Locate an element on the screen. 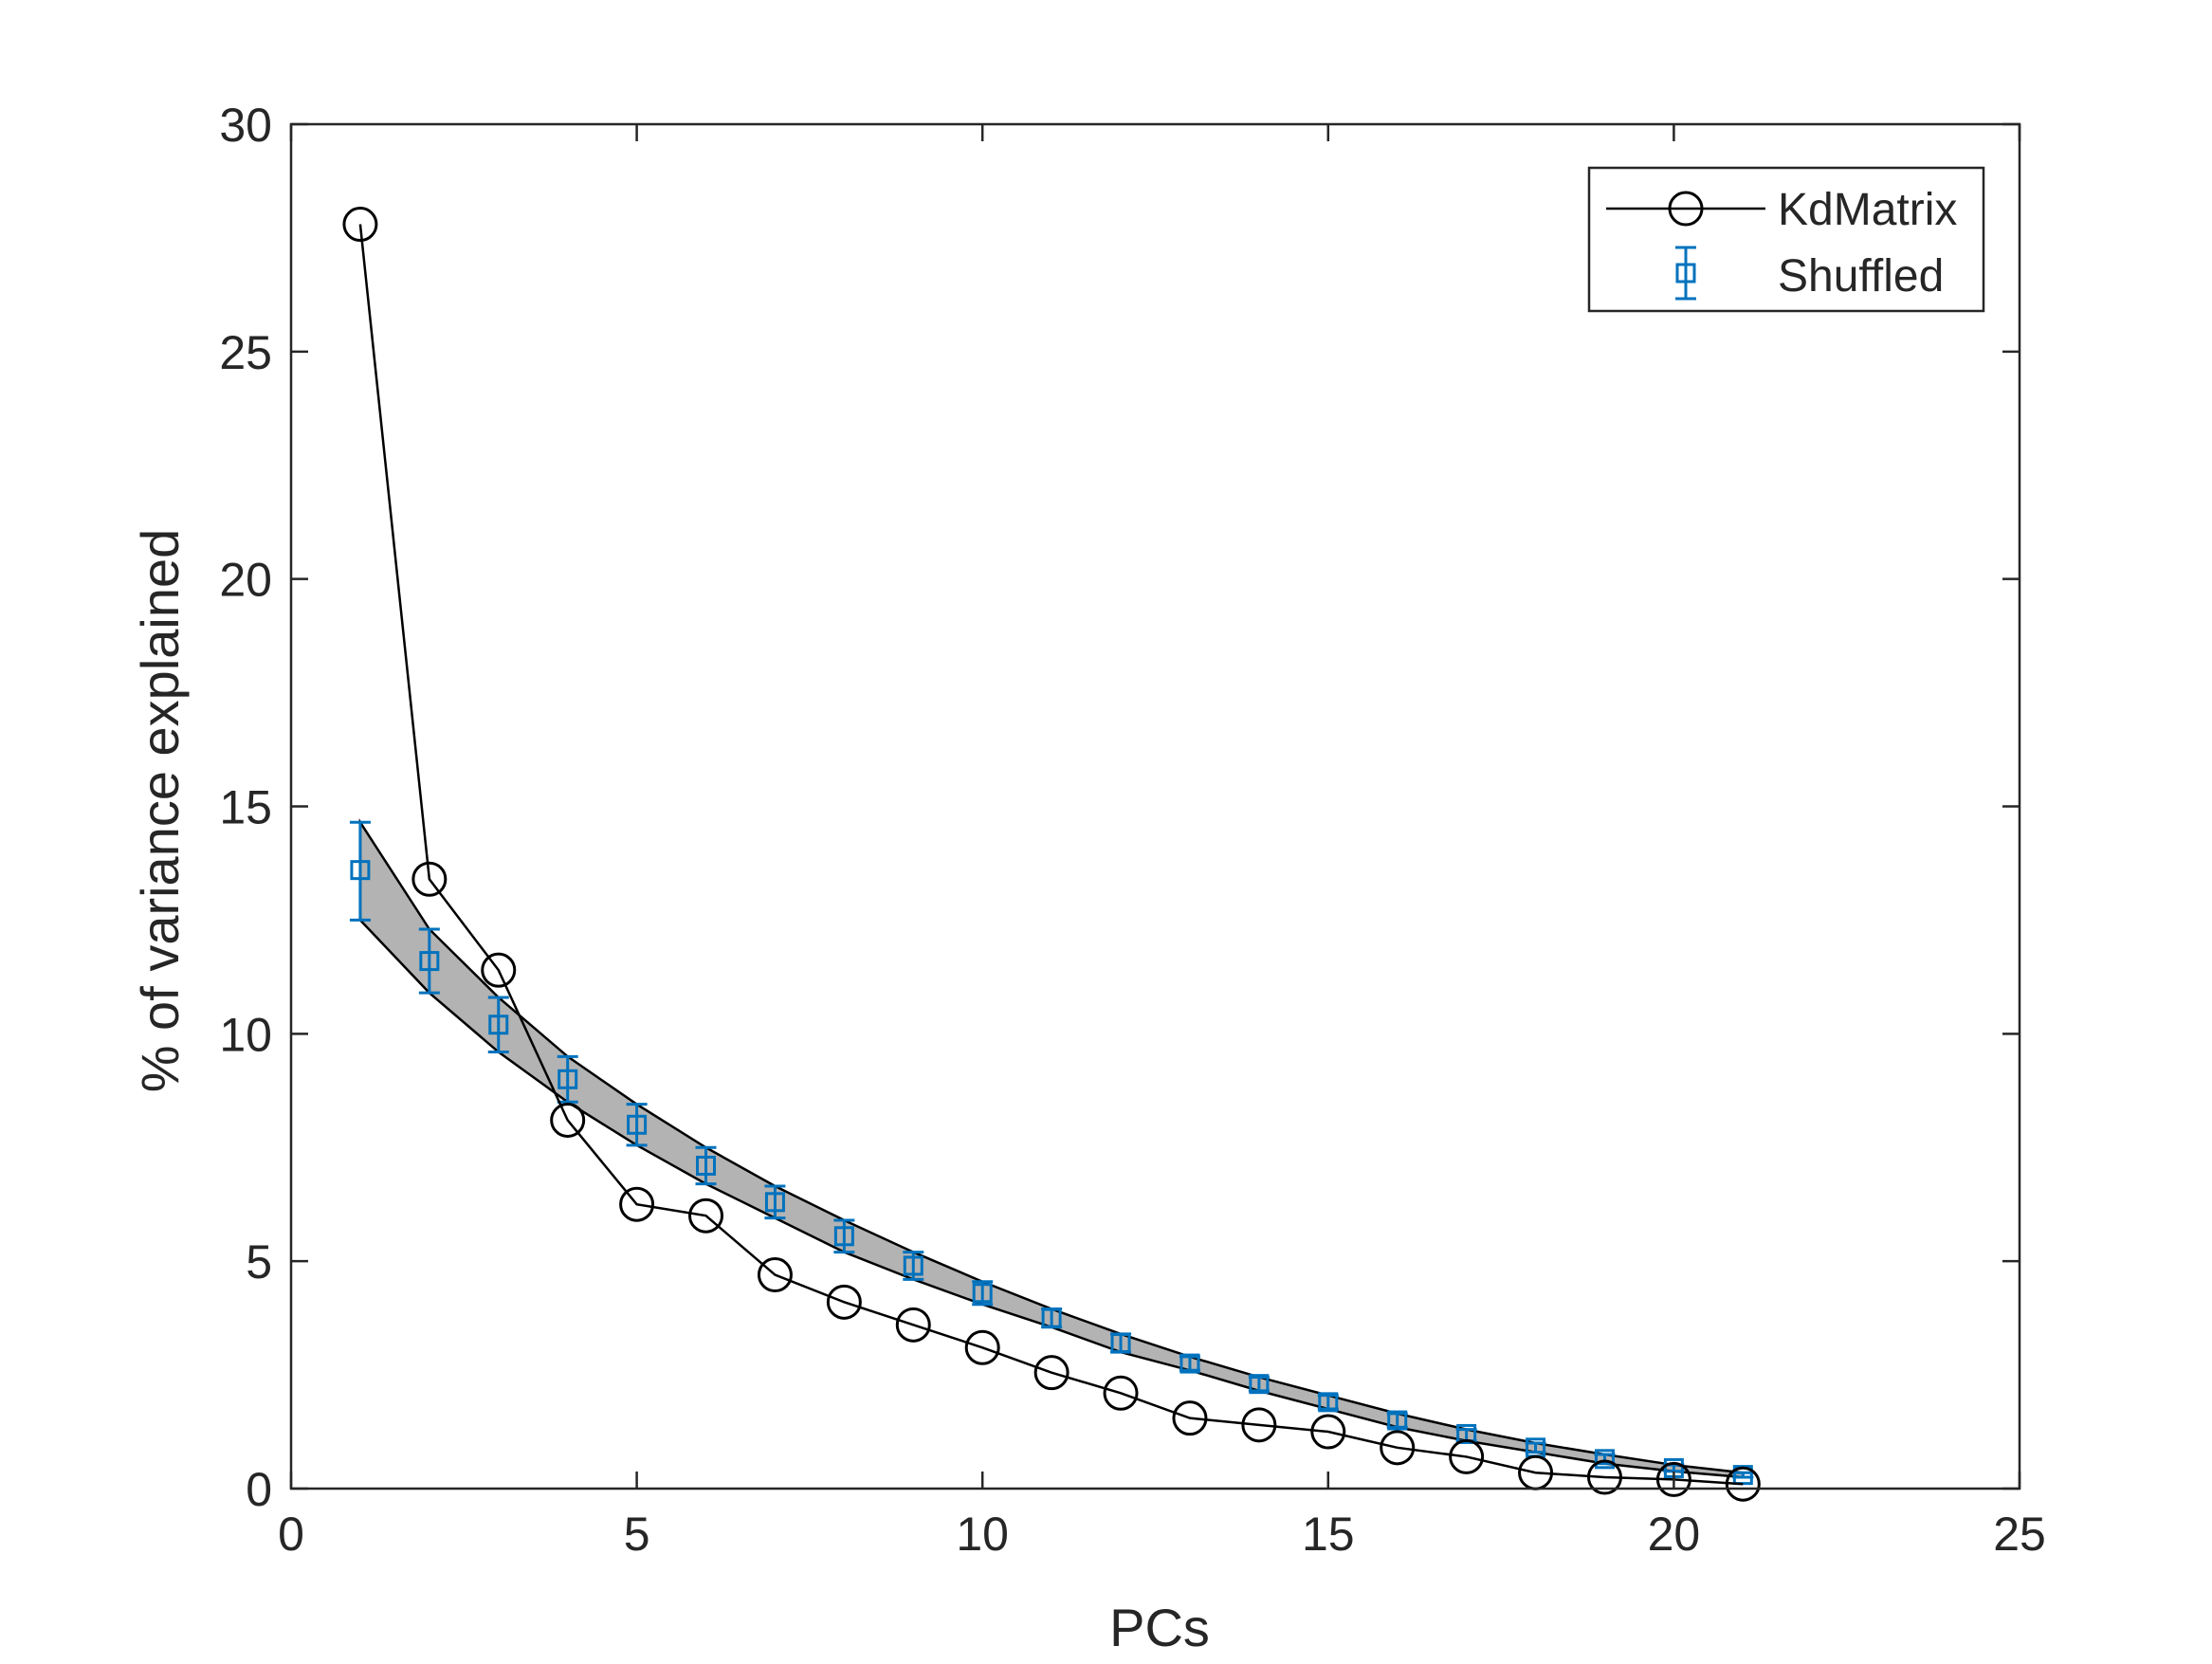  y-tick-label: 30 is located at coordinates (245, 125).